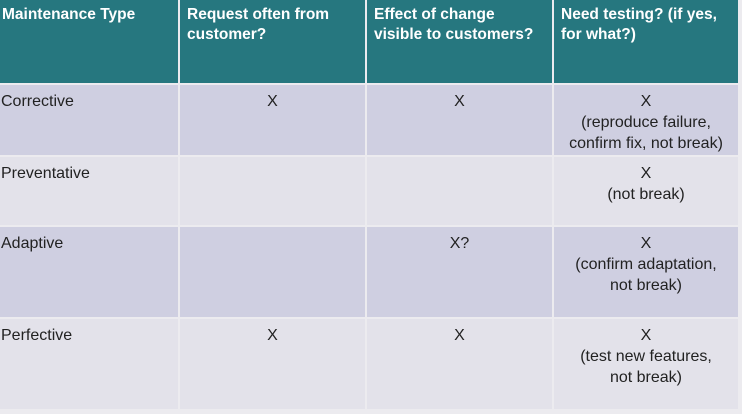 This screenshot has width=742, height=414. What do you see at coordinates (89, 41) in the screenshot?
I see `header-maintenance-type: Maintenance Type` at bounding box center [89, 41].